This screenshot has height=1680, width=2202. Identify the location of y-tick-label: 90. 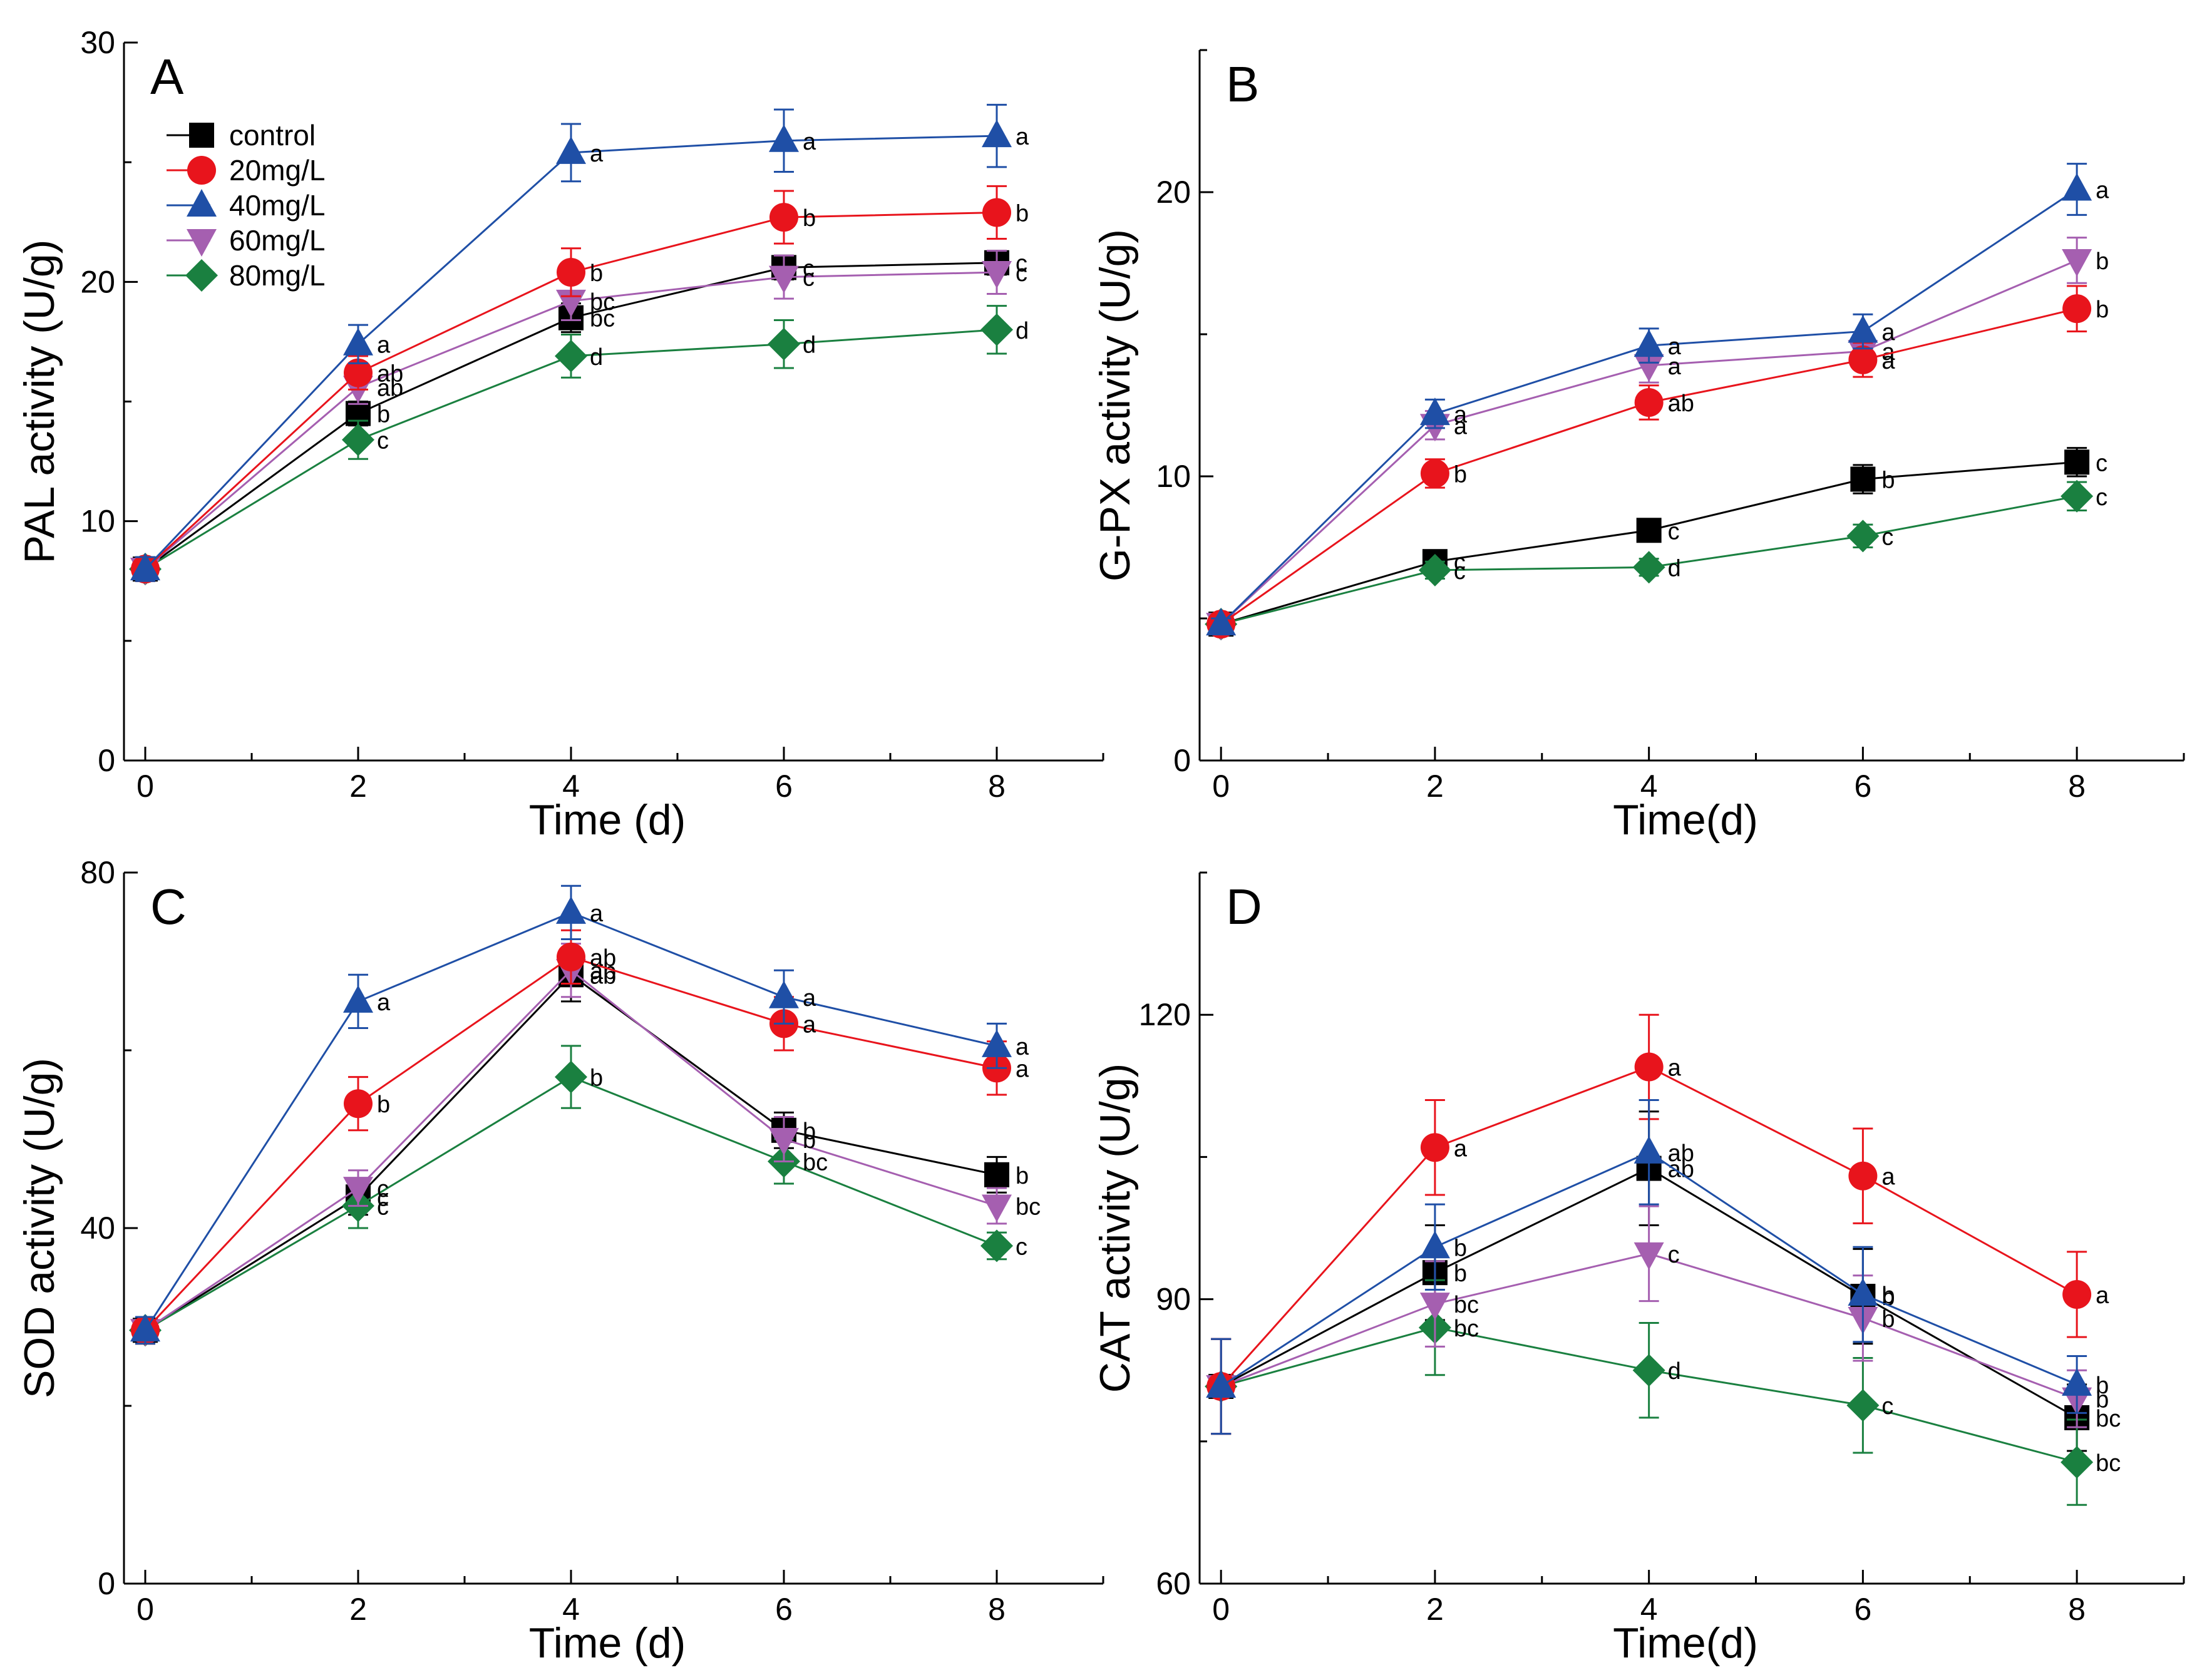
(1173, 1299).